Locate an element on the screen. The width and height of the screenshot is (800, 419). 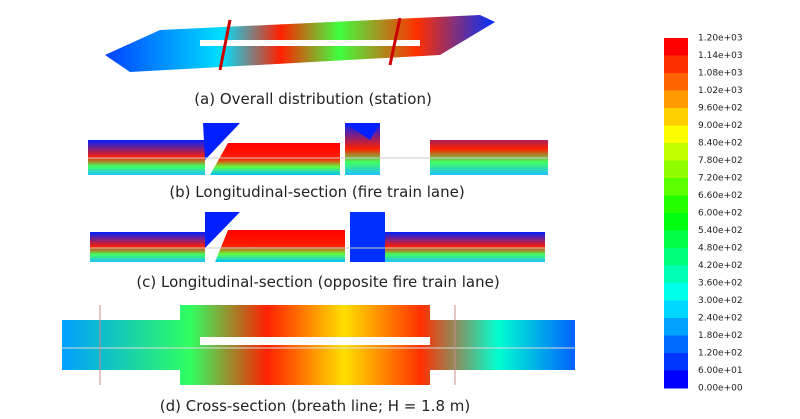
colorbar-label: 7.80e+02 is located at coordinates (720, 161).